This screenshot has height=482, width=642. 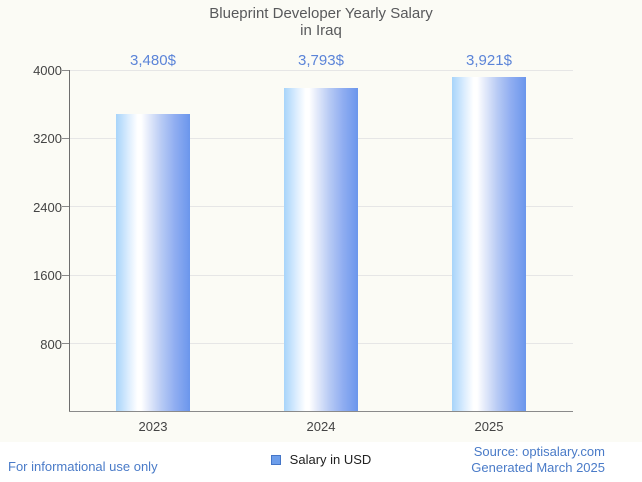 What do you see at coordinates (321, 411) in the screenshot?
I see `x-axis-line` at bounding box center [321, 411].